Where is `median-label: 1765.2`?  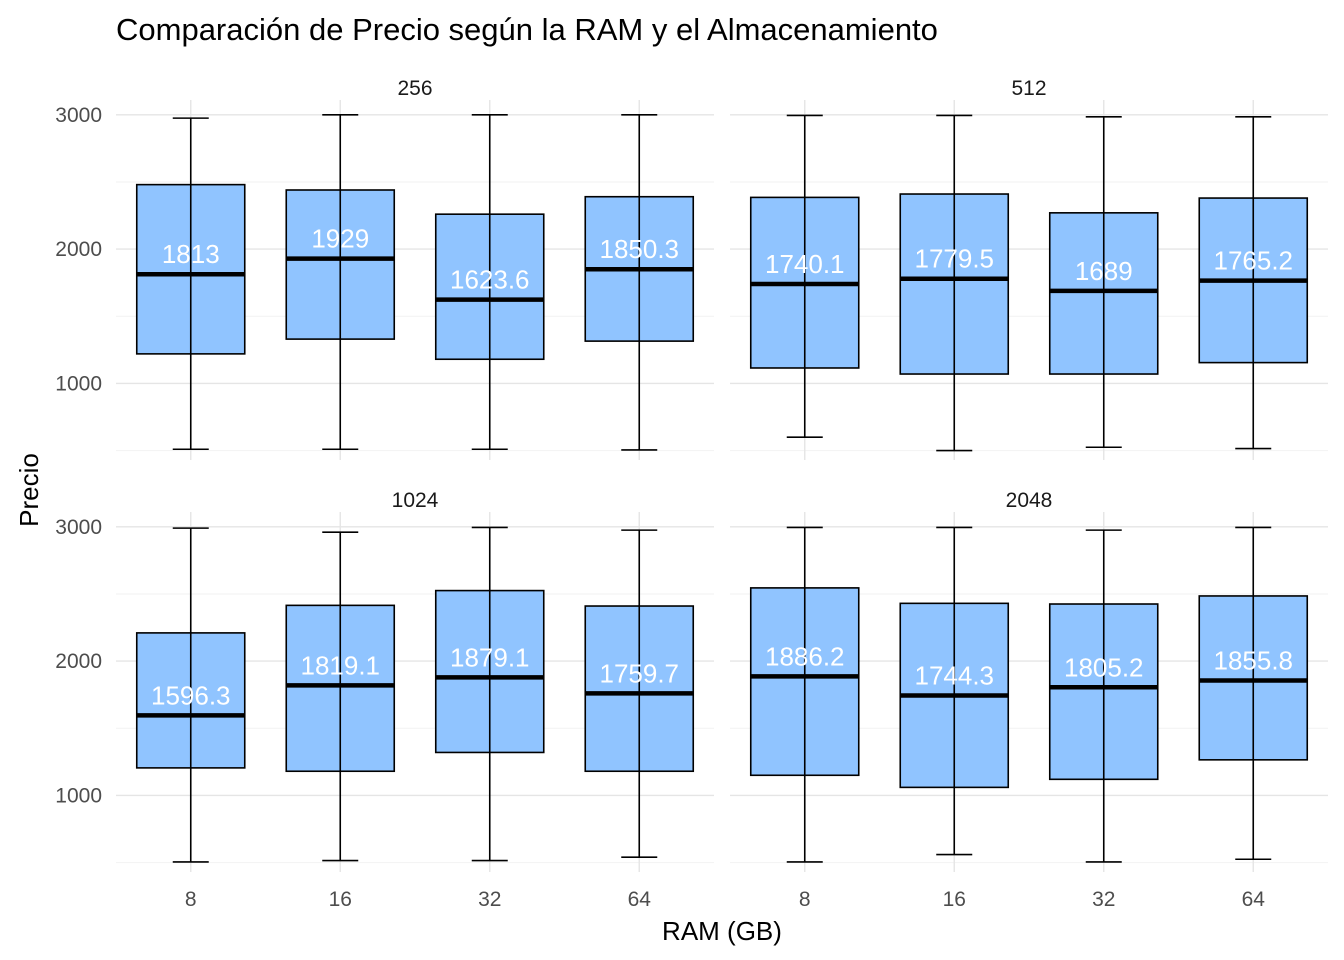
median-label: 1765.2 is located at coordinates (1253, 261).